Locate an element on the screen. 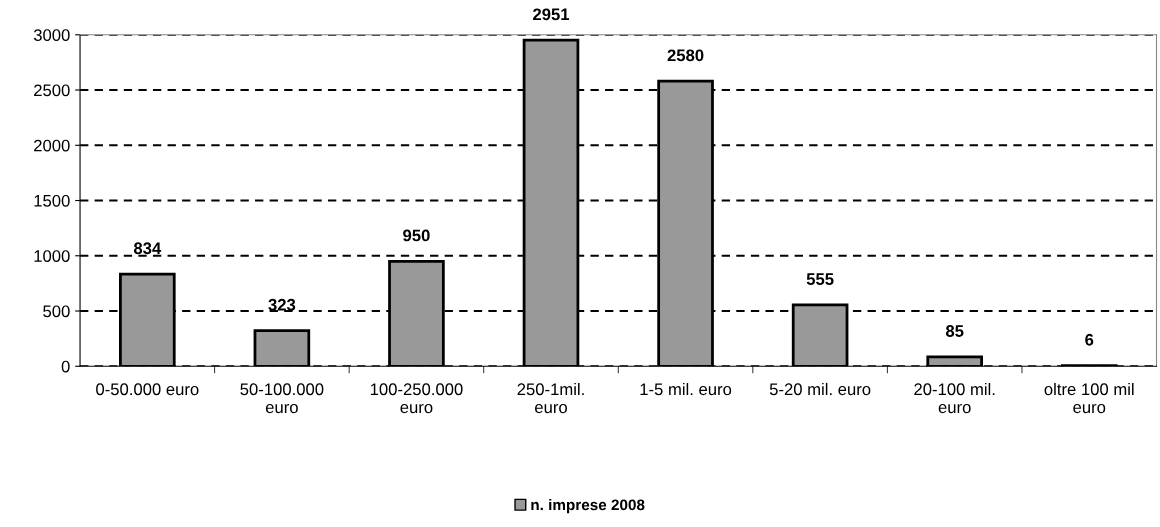  data-label: 85 is located at coordinates (954, 331).